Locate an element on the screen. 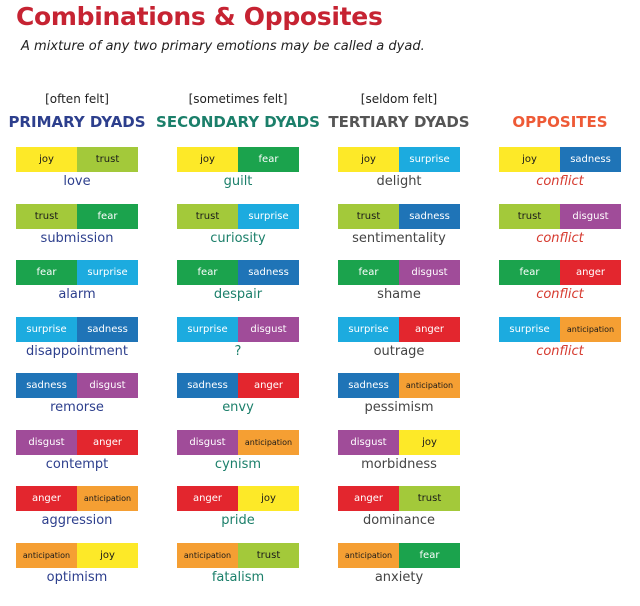  dyad-name: delight is located at coordinates (399, 181).